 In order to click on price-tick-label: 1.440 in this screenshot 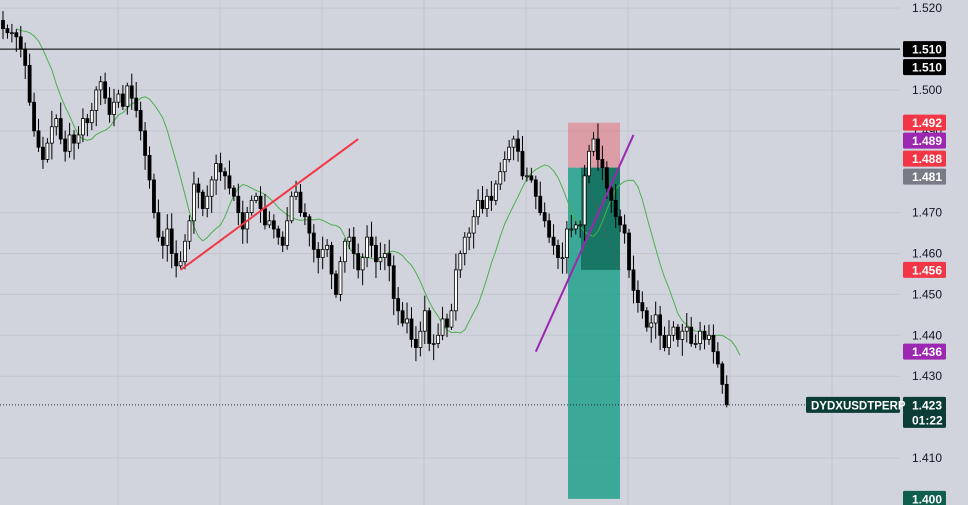, I will do `click(927, 335)`.